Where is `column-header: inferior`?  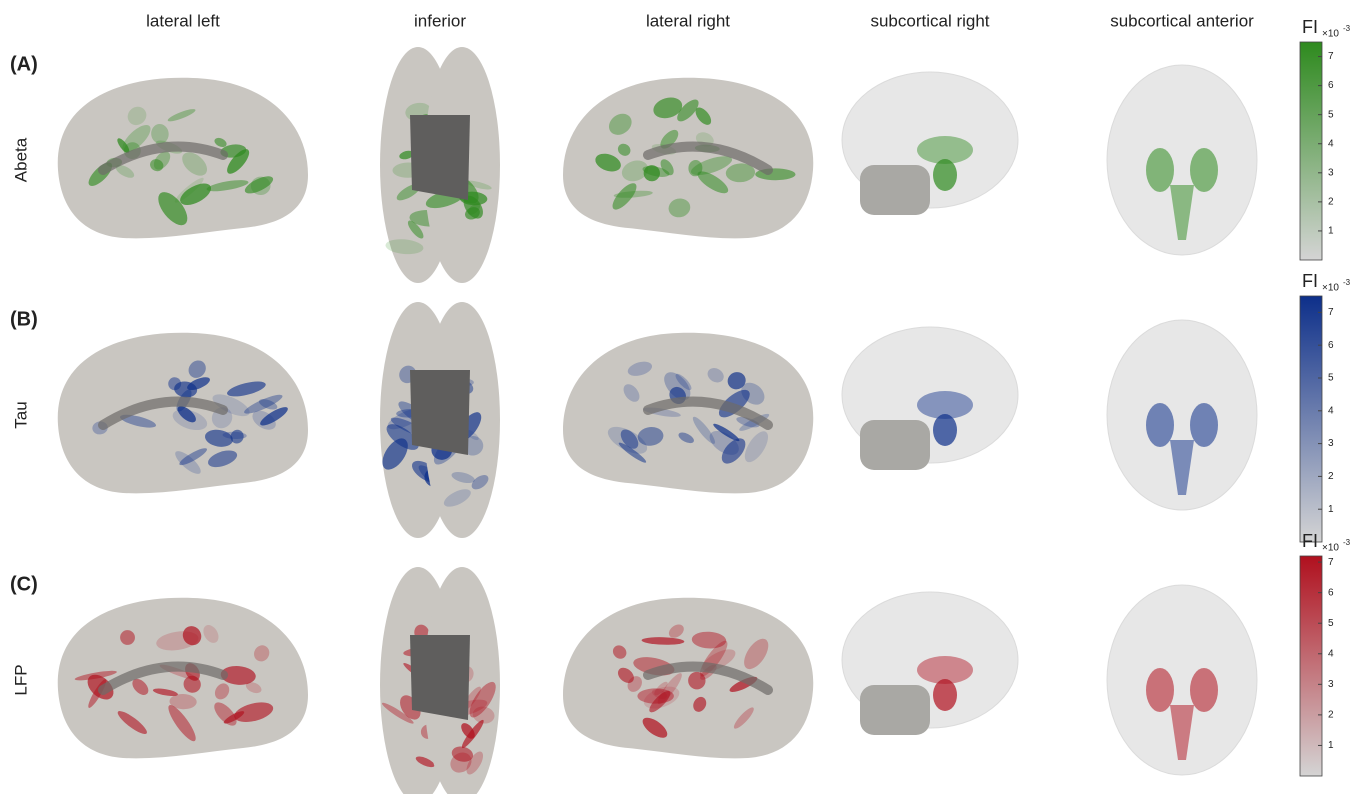 column-header: inferior is located at coordinates (440, 20).